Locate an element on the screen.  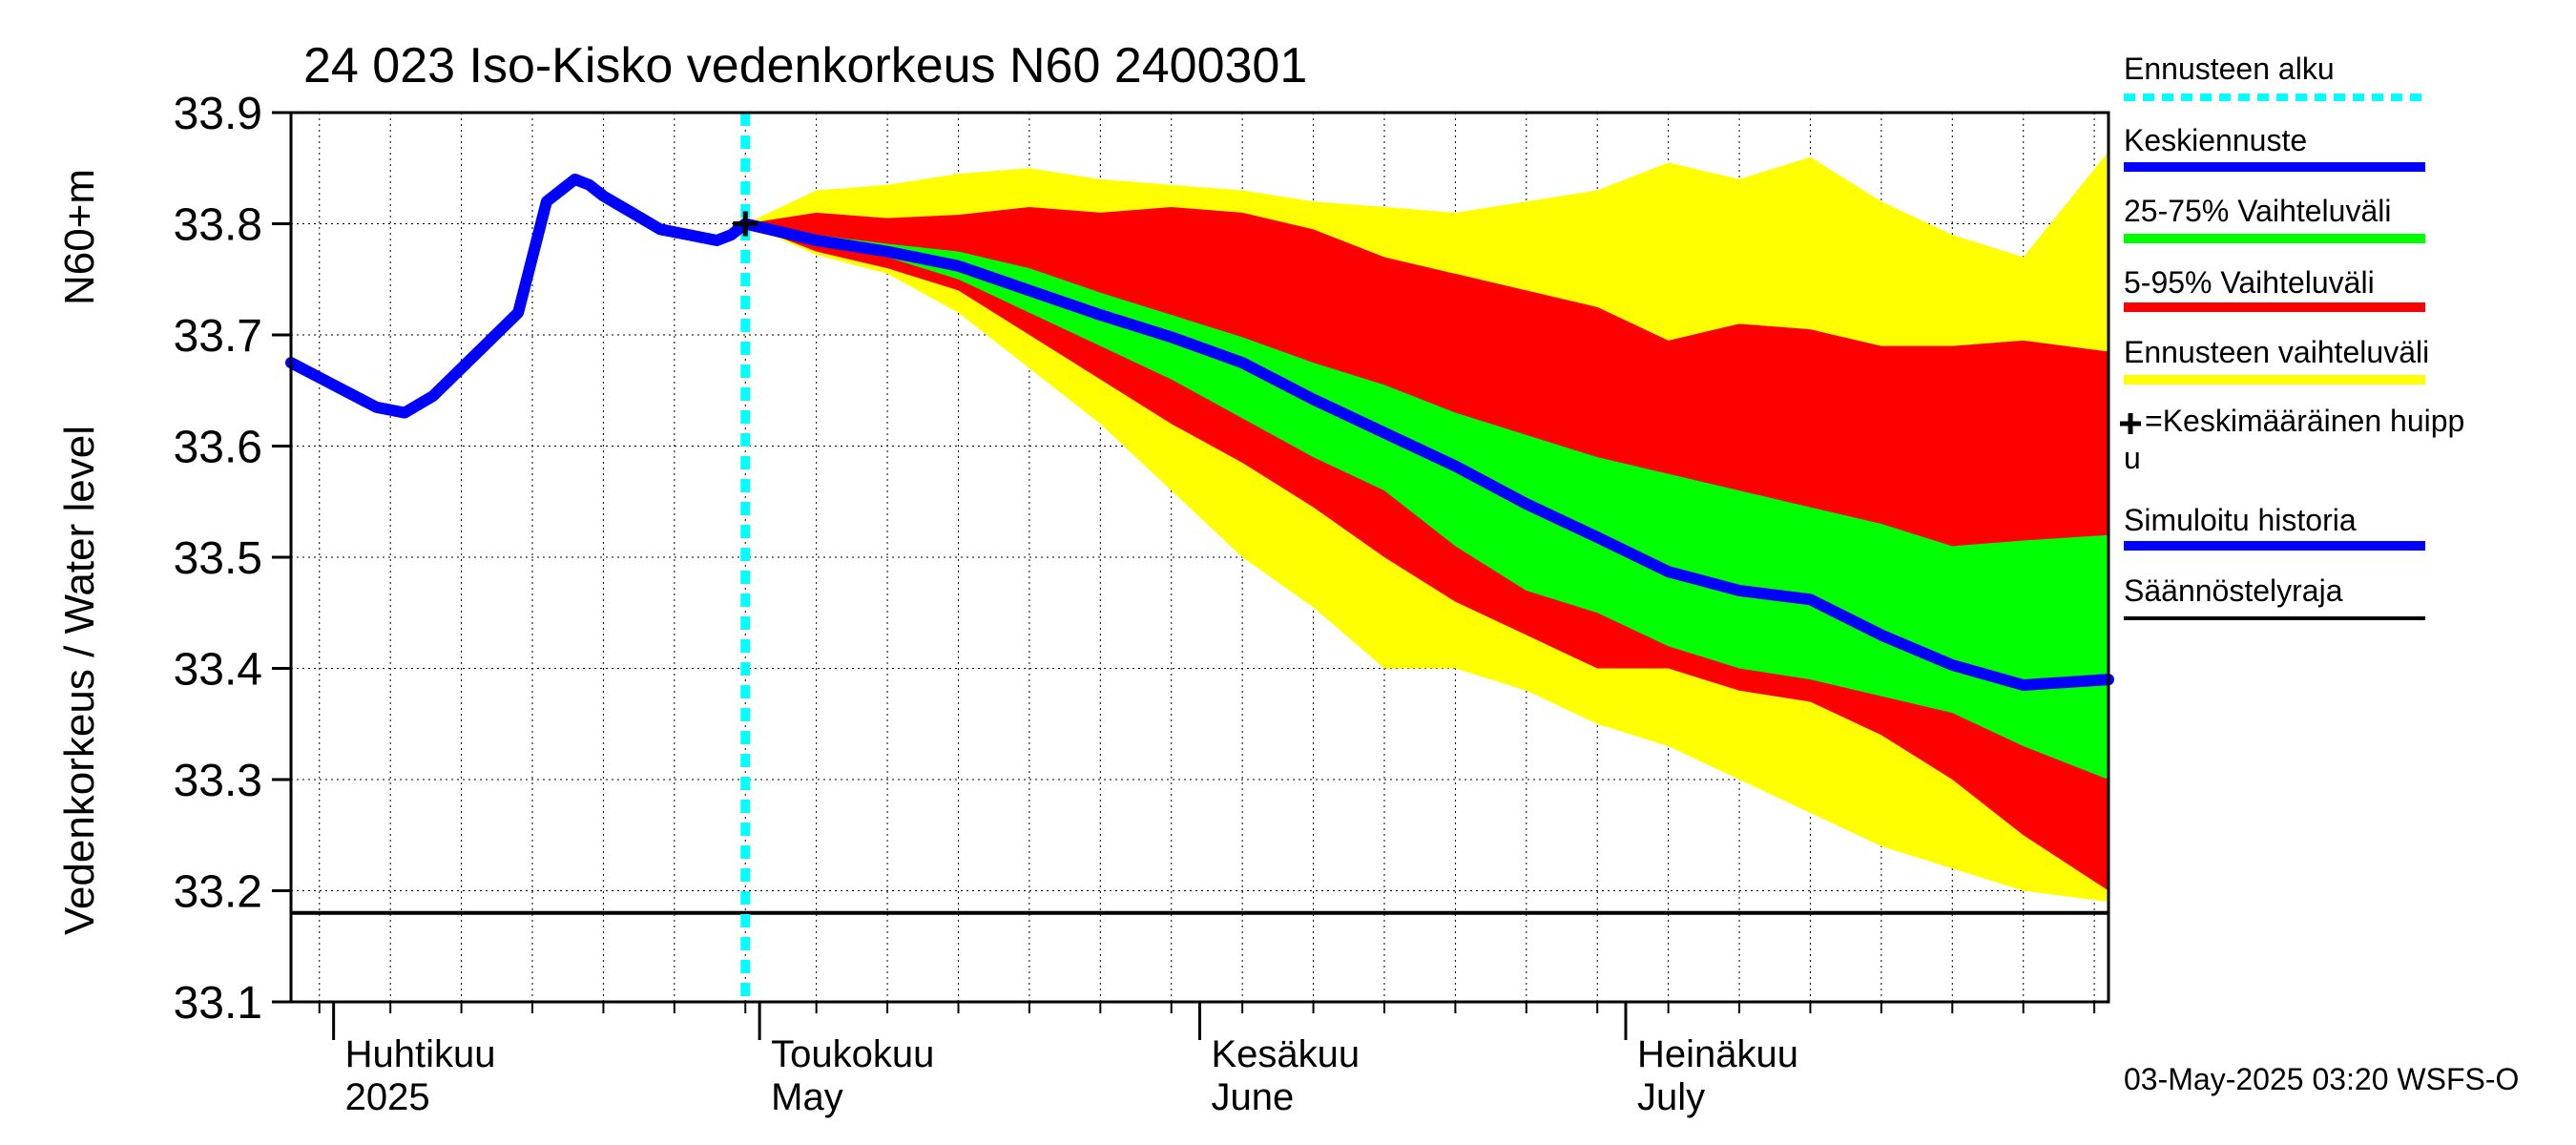
y-axis-unit-label: N60+m is located at coordinates (79, 237).